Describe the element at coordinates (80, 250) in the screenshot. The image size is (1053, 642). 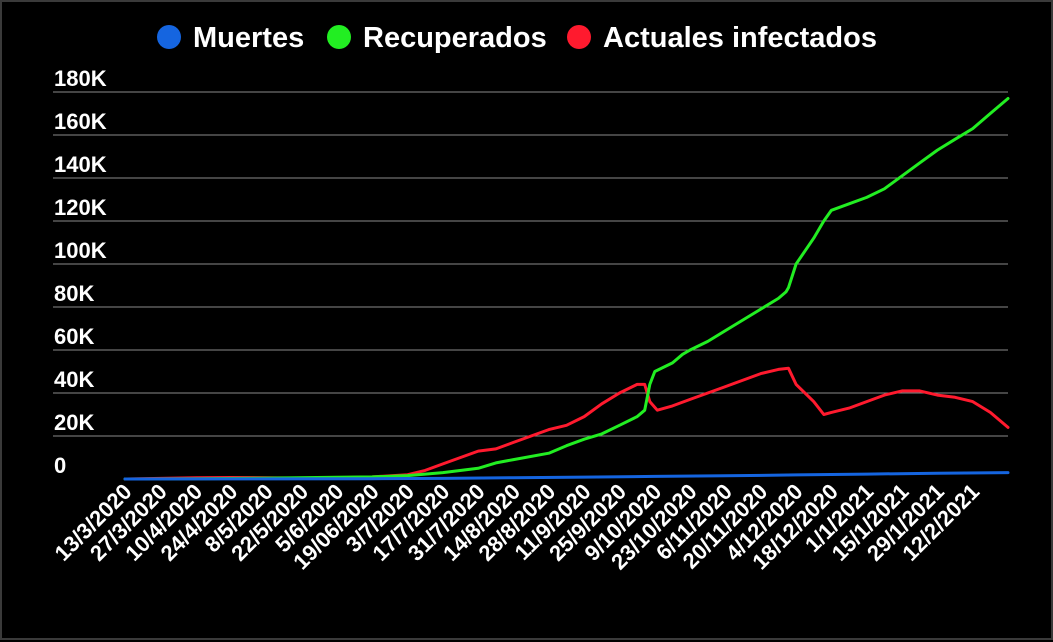
I see `y-tick-label: 100K` at that location.